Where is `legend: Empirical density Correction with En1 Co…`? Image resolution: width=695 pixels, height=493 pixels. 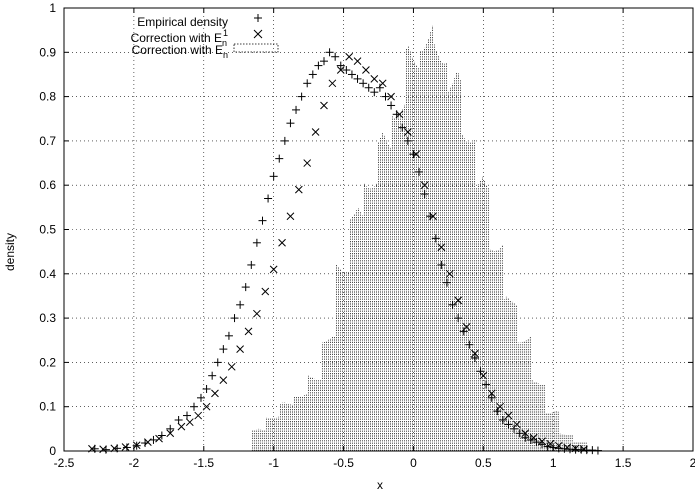
legend: Empirical density Correction with En1 Co… is located at coordinates (205, 37).